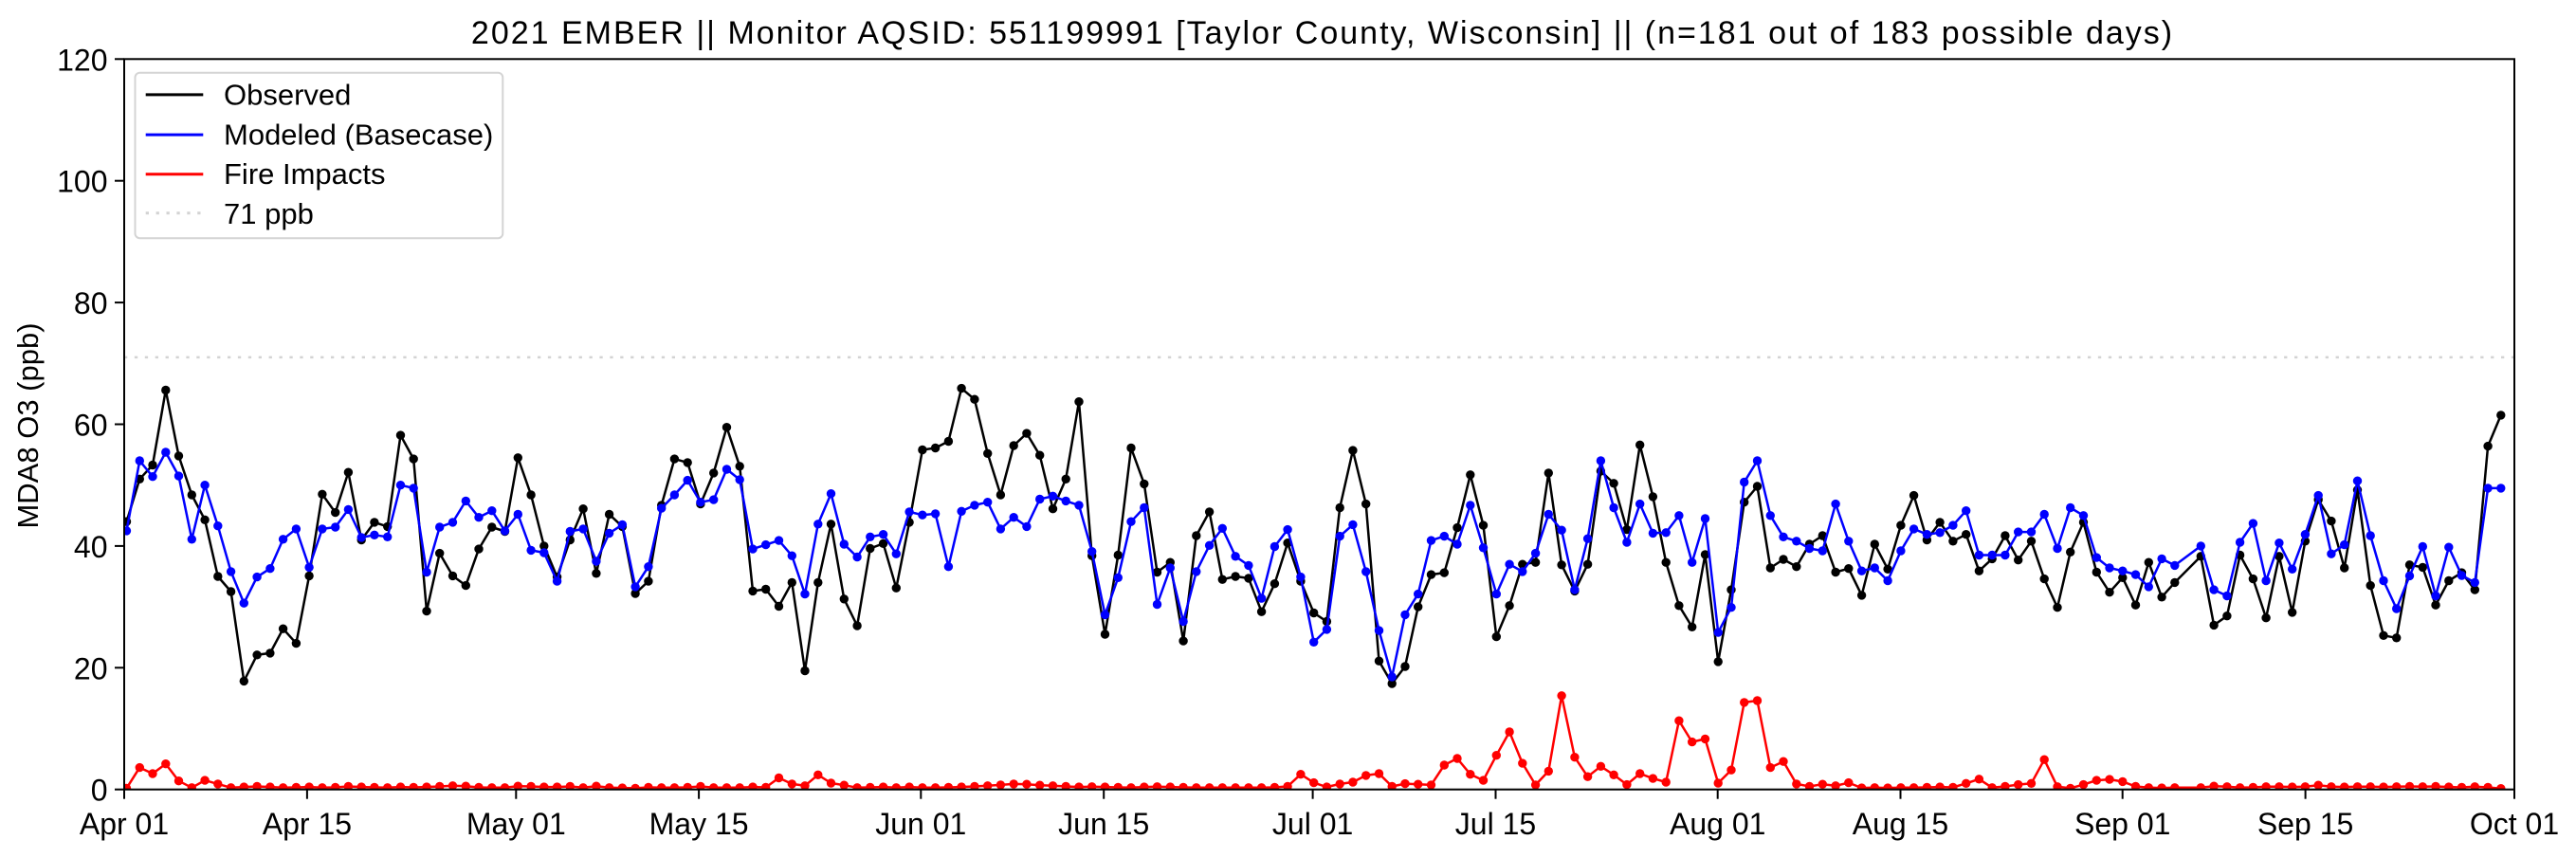  Describe the element at coordinates (82, 60) in the screenshot. I see `svg-text: 120` at that location.